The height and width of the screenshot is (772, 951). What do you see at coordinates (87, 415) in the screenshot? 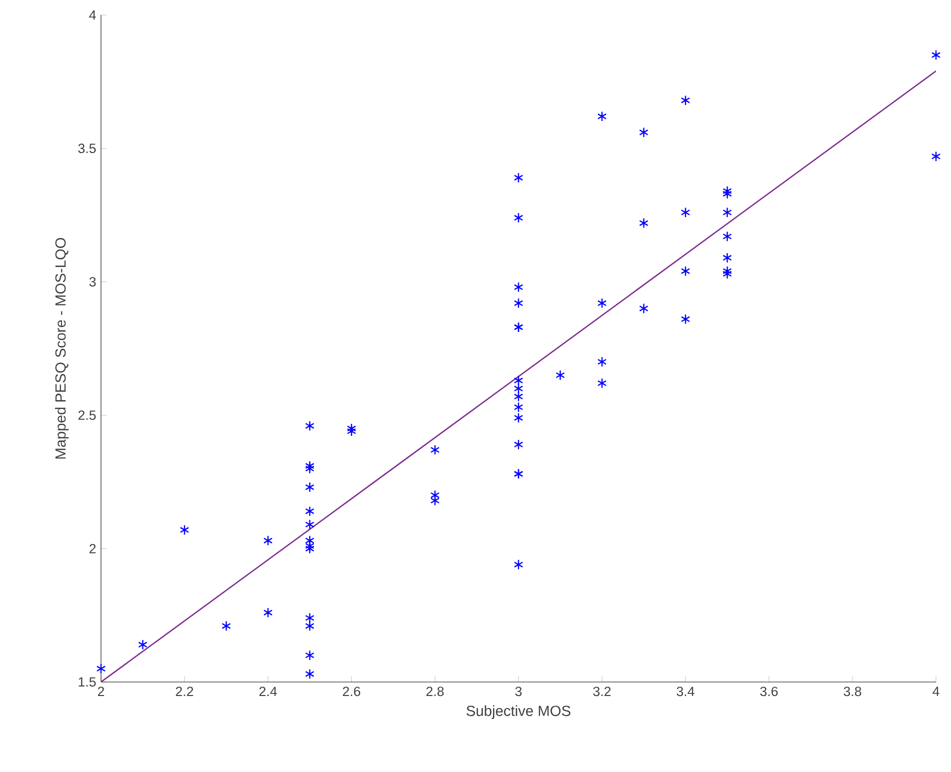
I see `y-tick-label: 2.5` at bounding box center [87, 415].